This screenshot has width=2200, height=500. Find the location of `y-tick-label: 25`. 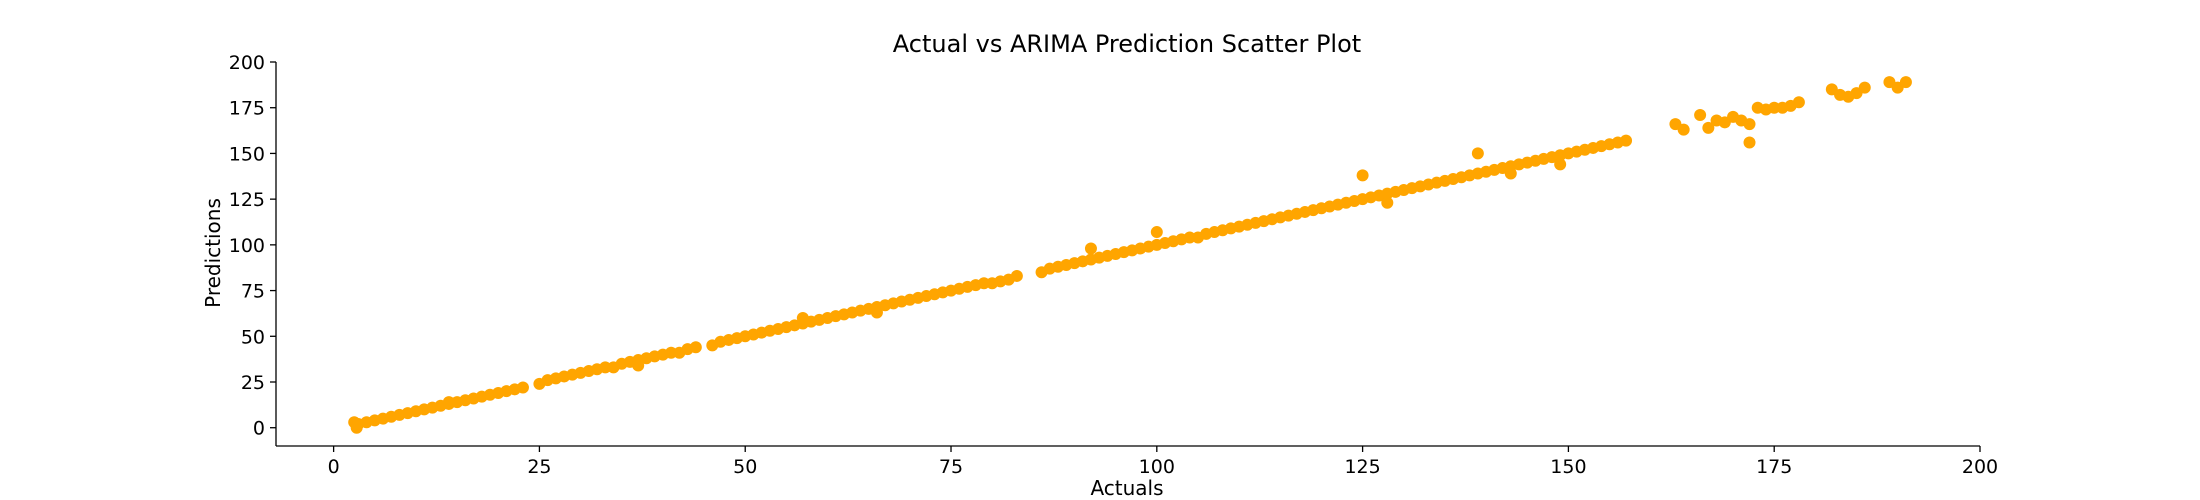

y-tick-label: 25 is located at coordinates (253, 383).